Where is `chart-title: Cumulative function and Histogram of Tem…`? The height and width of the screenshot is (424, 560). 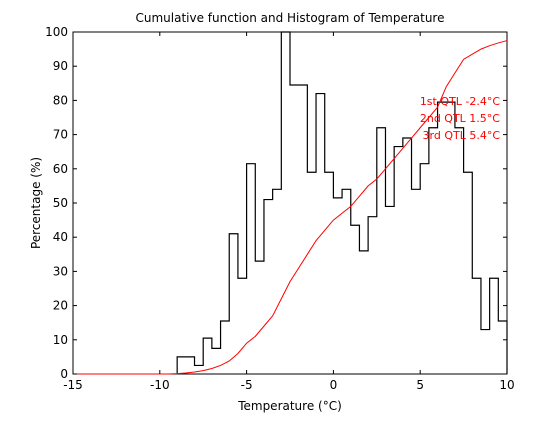
chart-title: Cumulative function and Histogram of Tem… is located at coordinates (290, 18).